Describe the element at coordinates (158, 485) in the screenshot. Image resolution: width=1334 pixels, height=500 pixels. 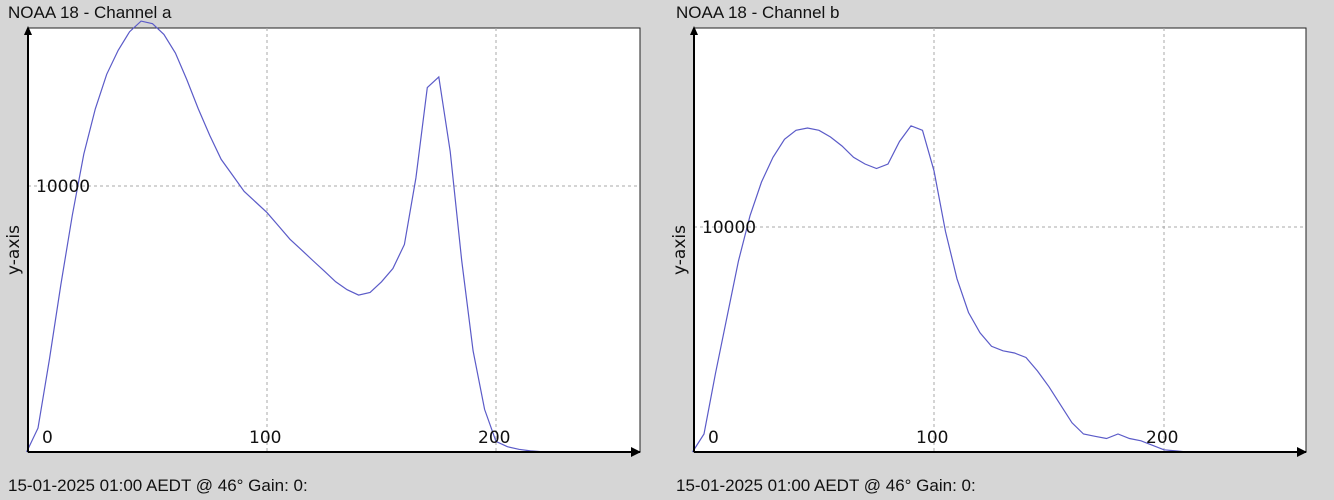
I see `status-line-channel-a: 15-01-2025 01:00 AEDT @ 46° Gain: 0:` at that location.